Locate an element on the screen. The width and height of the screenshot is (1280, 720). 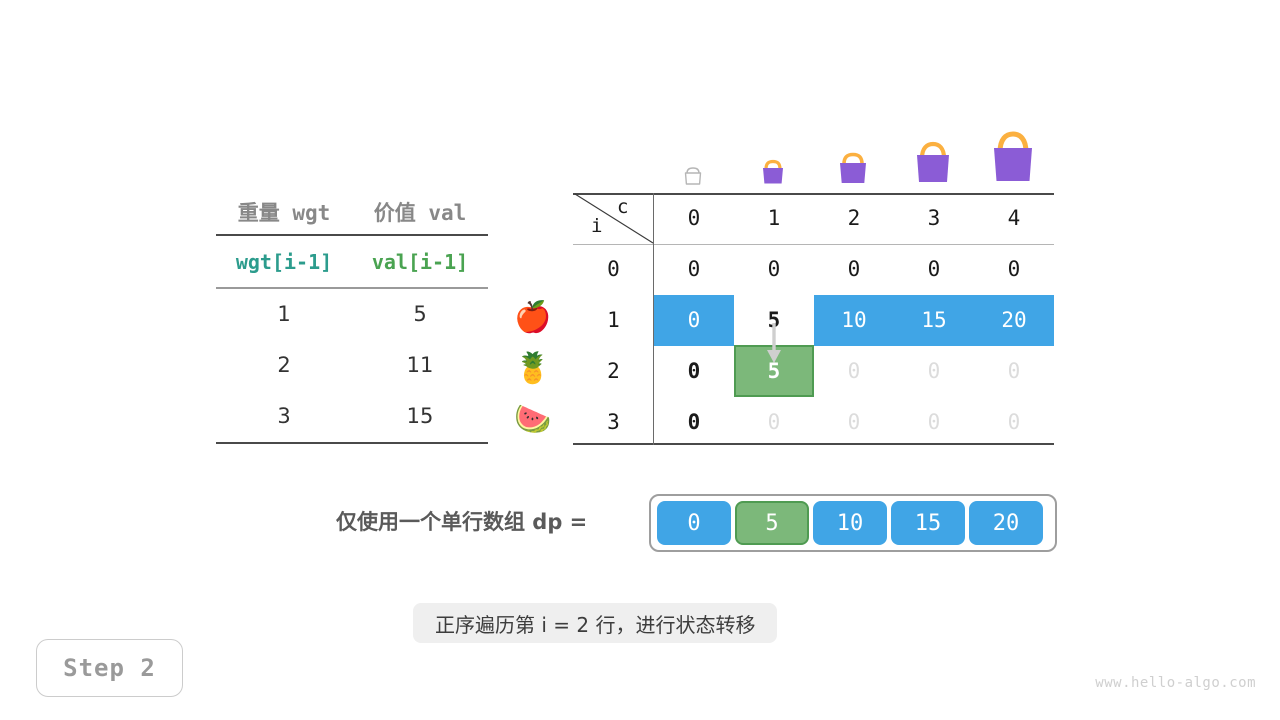
cell-3-3: 0 is located at coordinates (934, 422).